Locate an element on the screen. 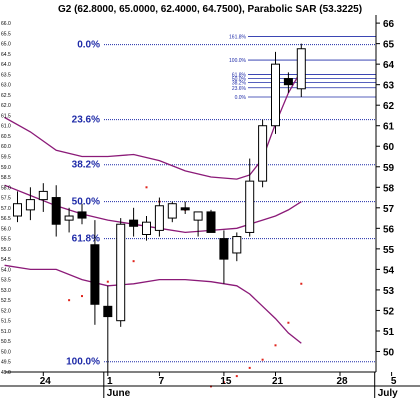 The image size is (420, 400). y-tick-label: 59 is located at coordinates (389, 168).